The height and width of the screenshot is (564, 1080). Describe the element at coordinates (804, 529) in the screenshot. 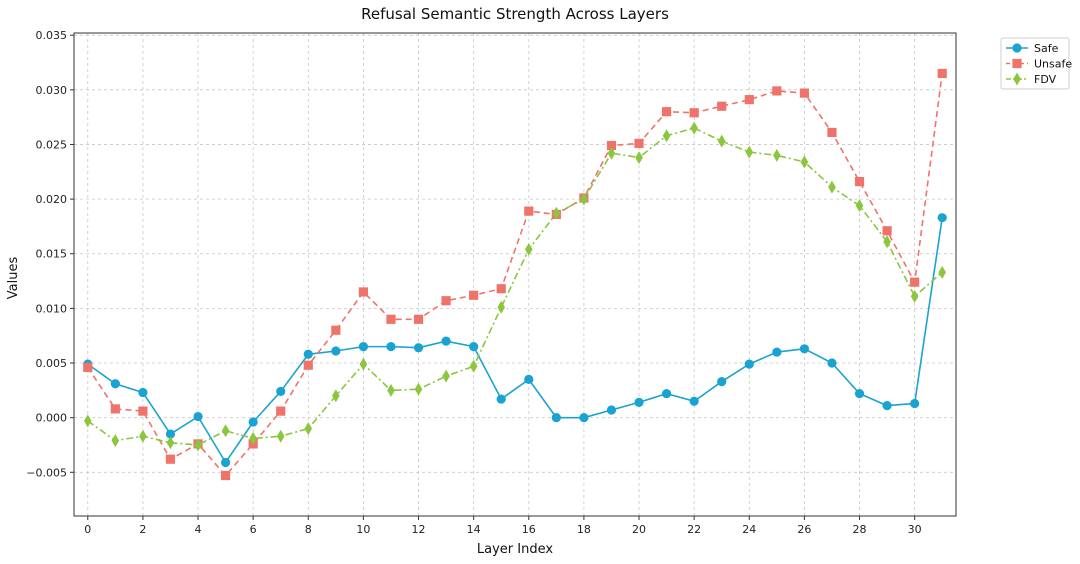

I see `x-tick-label: 26` at that location.